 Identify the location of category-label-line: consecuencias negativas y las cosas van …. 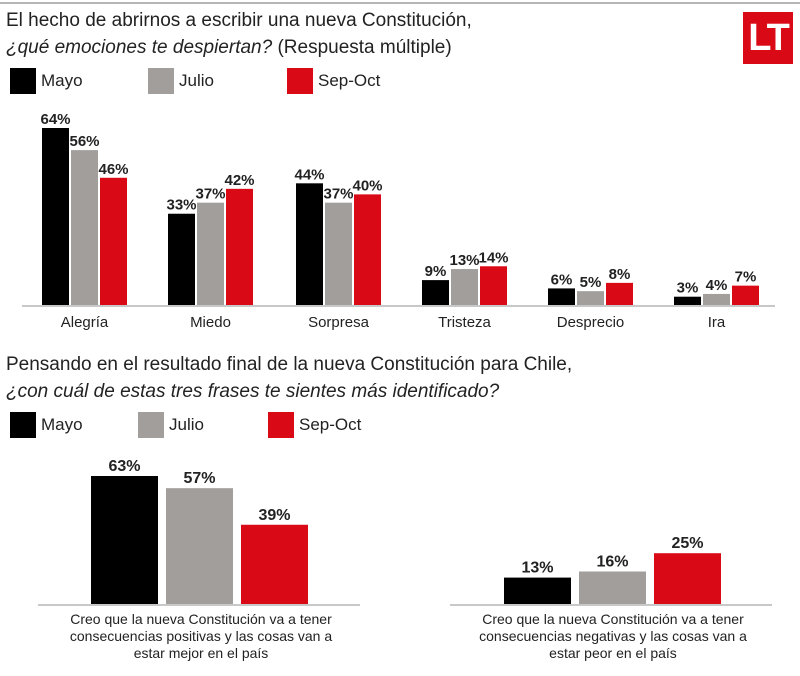
(613, 636).